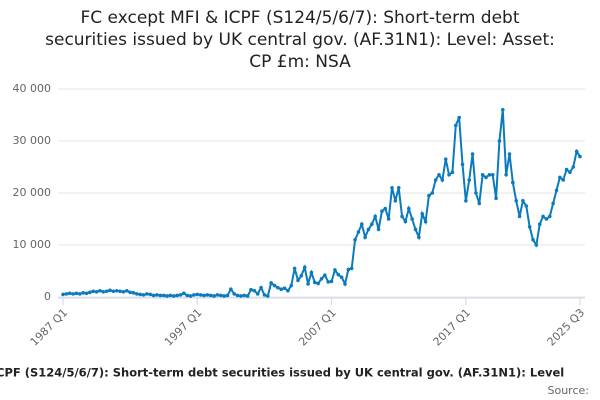  What do you see at coordinates (566, 327) in the screenshot?
I see `x-tick-label: 2025 Q3` at bounding box center [566, 327].